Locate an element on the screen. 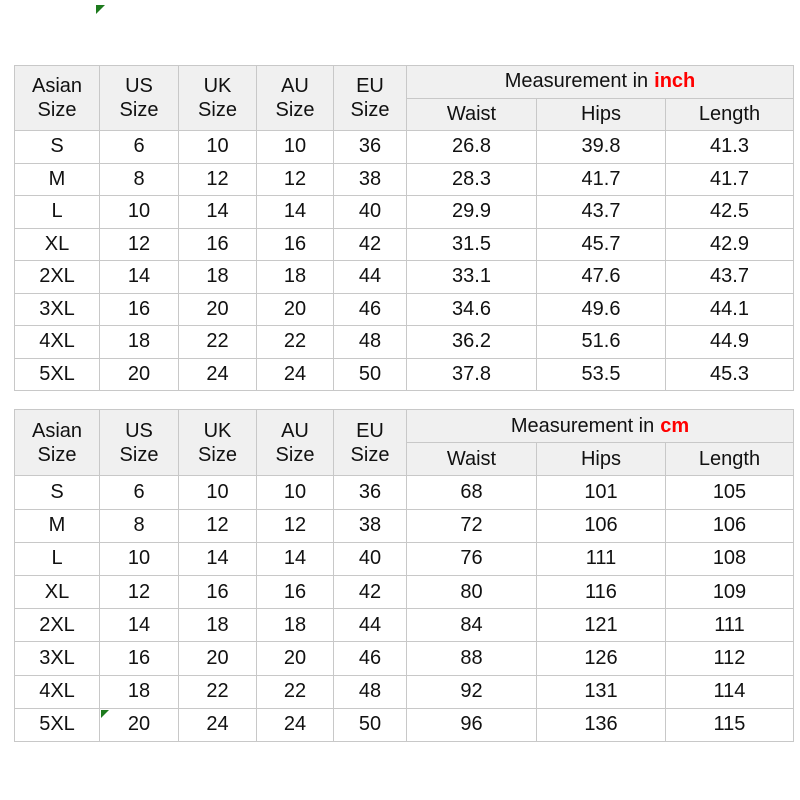 The height and width of the screenshot is (800, 800). cell-length: 44.9 is located at coordinates (729, 342).